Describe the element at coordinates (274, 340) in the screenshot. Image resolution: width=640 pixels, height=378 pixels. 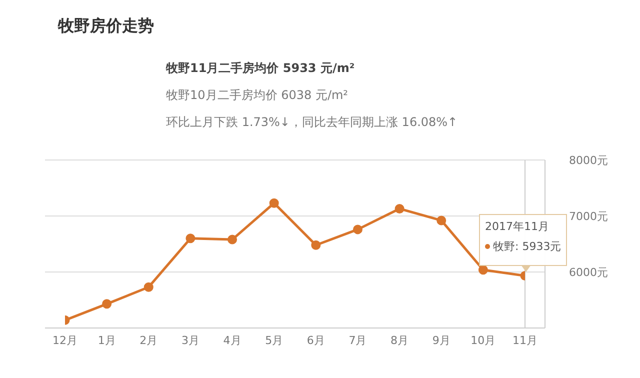
I see `x-tick-label: 5月` at that location.